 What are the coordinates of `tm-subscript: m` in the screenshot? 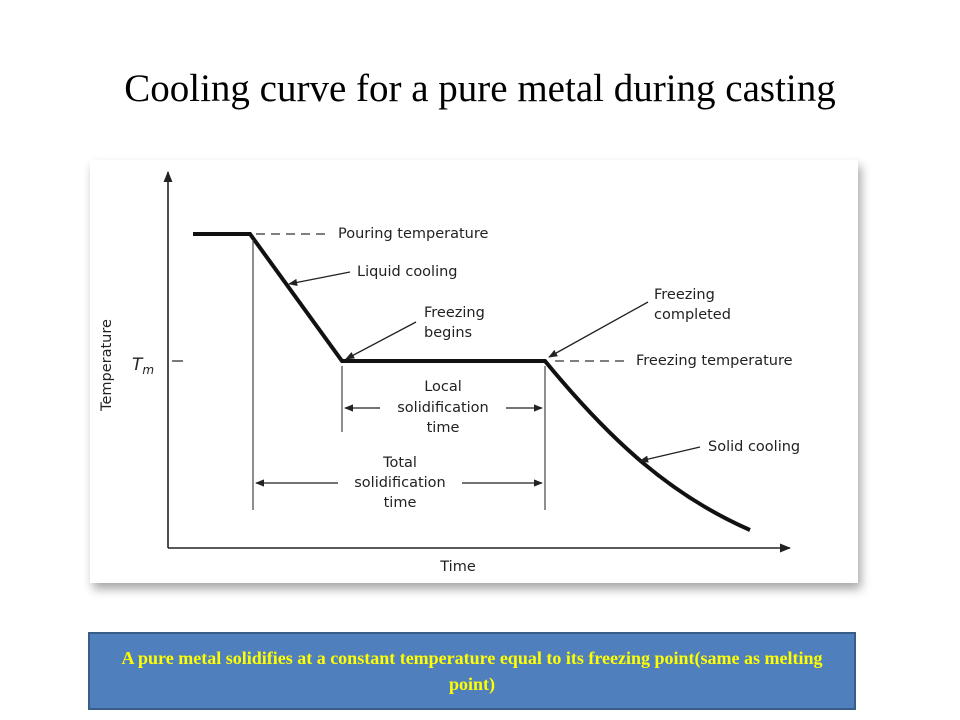 It's located at (148, 370).